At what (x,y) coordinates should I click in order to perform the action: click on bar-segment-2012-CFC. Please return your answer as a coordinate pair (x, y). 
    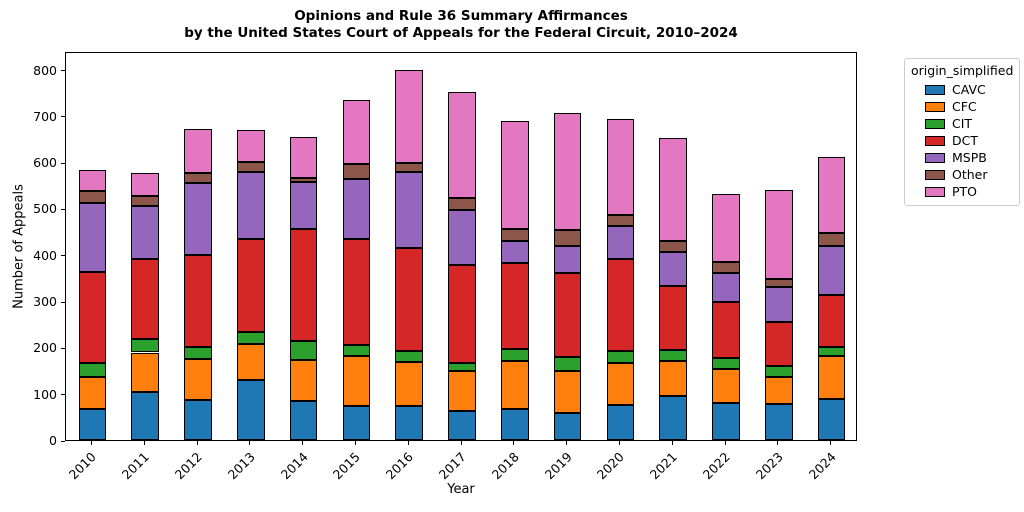
    Looking at the image, I should click on (198, 379).